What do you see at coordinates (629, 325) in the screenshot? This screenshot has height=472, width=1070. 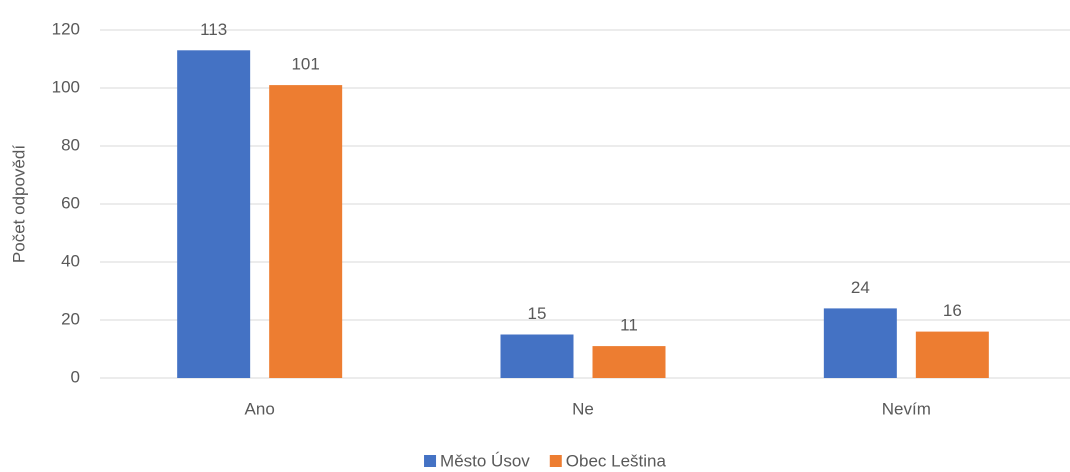 I see `data-label: 11` at bounding box center [629, 325].